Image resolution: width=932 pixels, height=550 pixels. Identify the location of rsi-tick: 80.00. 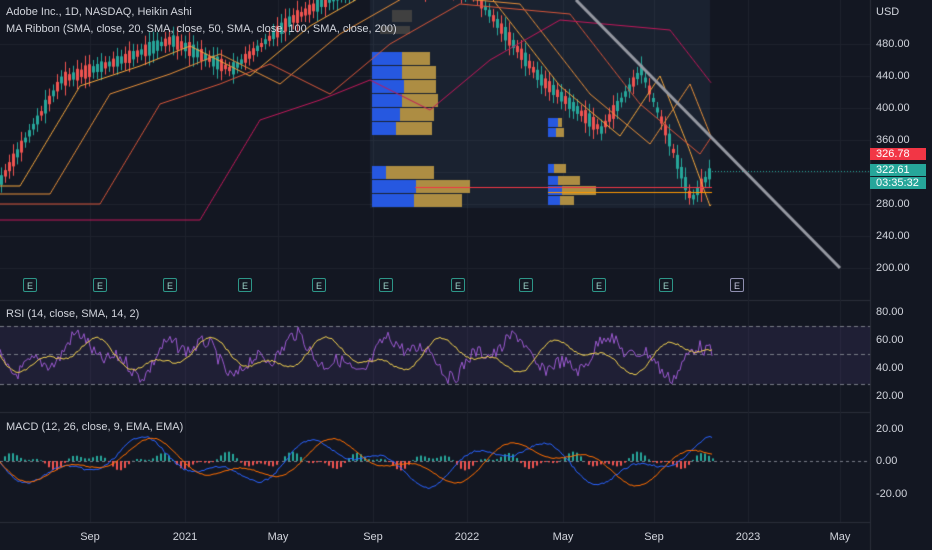
(890, 312).